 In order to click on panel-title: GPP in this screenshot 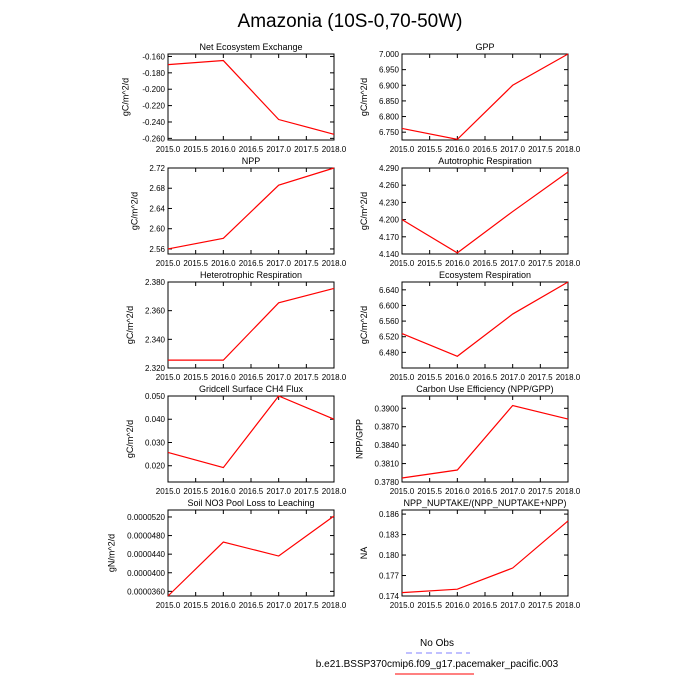, I will do `click(484, 47)`.